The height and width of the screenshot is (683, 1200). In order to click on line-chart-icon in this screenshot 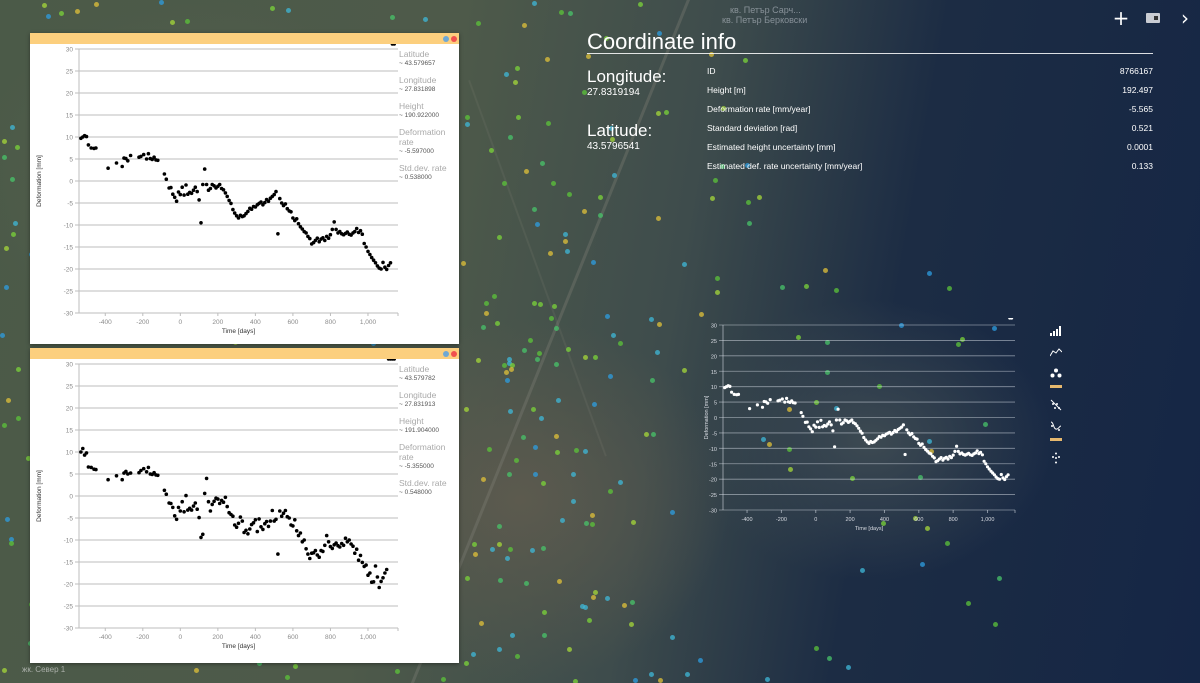, I will do `click(1056, 351)`.